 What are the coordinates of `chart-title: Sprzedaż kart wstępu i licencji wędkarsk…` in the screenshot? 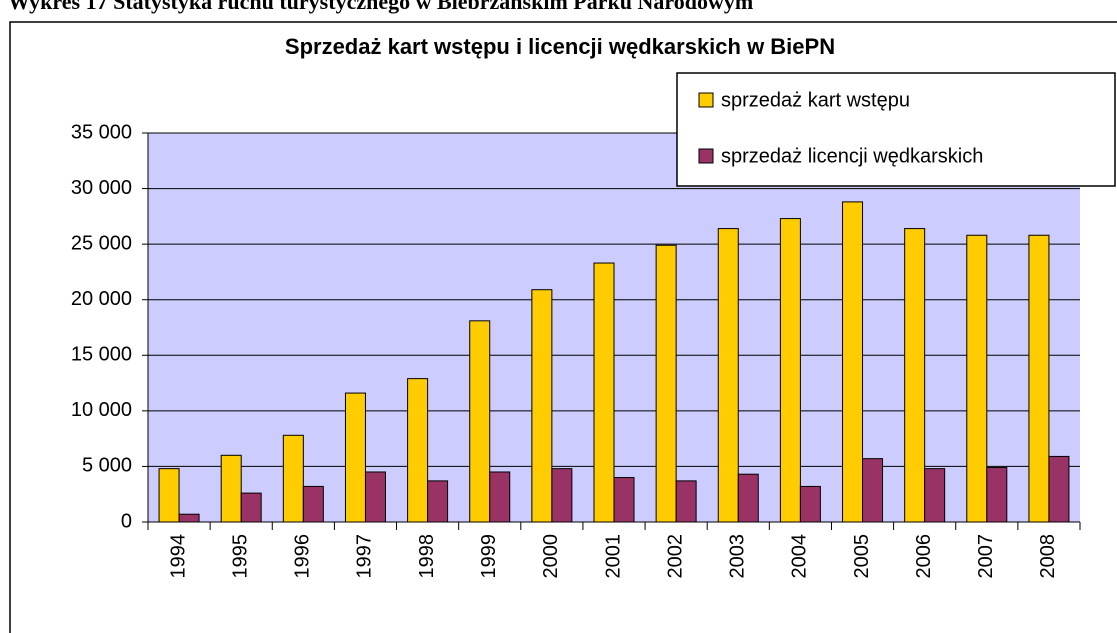 It's located at (560, 46).